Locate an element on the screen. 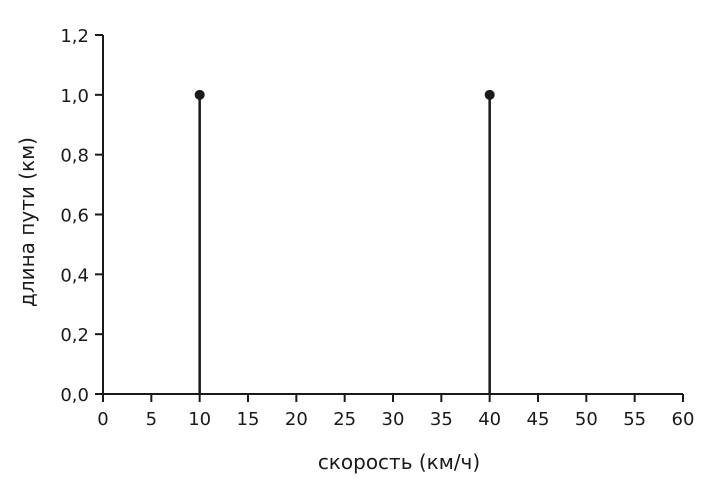 This screenshot has height=484, width=703. x-tick-label: 15 is located at coordinates (248, 419).